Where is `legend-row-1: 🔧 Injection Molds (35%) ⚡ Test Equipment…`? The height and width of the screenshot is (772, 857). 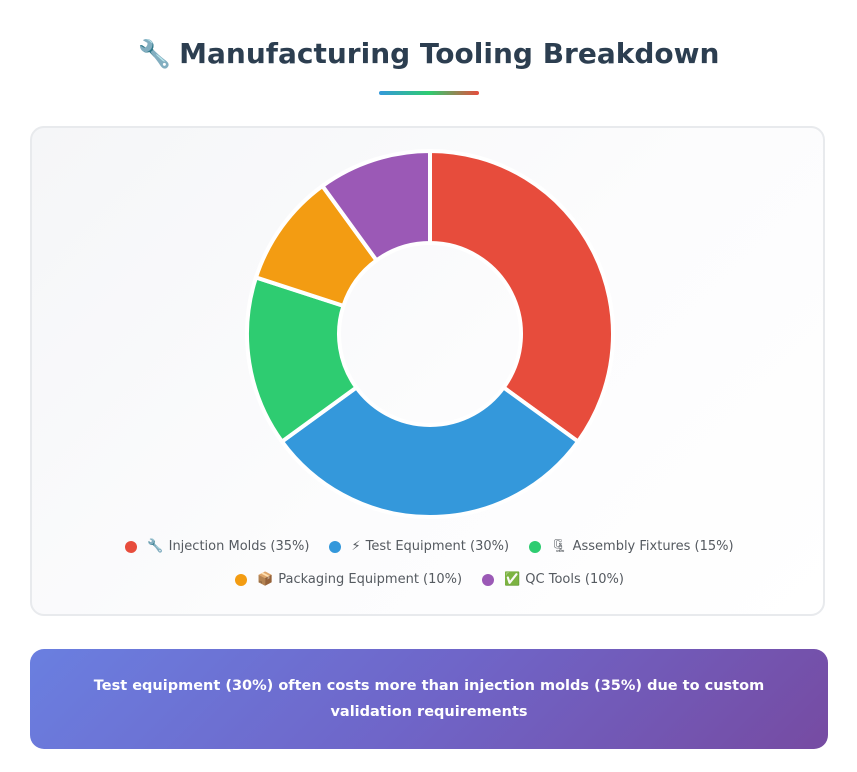
legend-row-1: 🔧 Injection Molds (35%) ⚡ Test Equipment… is located at coordinates (429, 546).